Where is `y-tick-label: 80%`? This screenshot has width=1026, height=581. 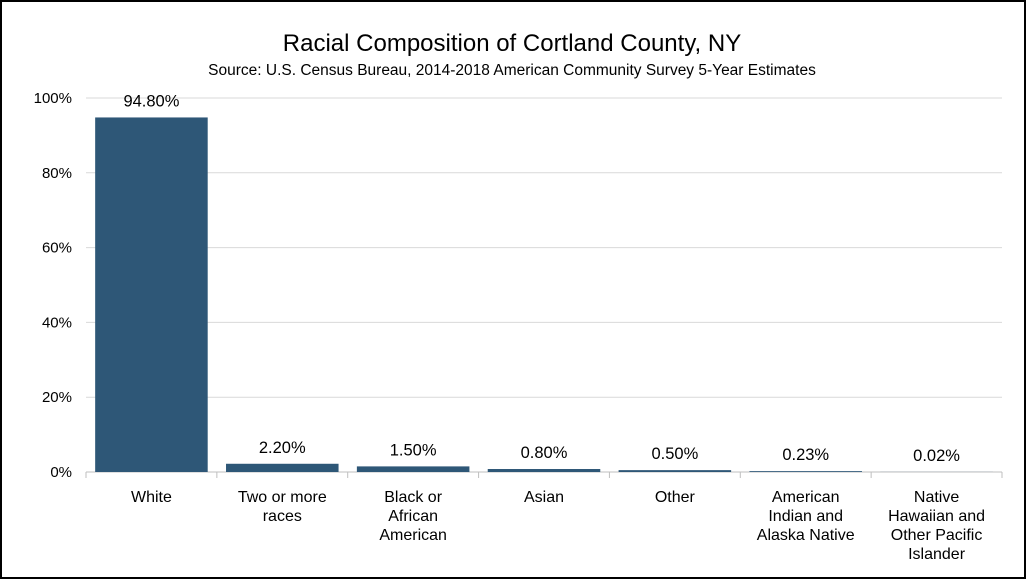
y-tick-label: 80% is located at coordinates (57, 173).